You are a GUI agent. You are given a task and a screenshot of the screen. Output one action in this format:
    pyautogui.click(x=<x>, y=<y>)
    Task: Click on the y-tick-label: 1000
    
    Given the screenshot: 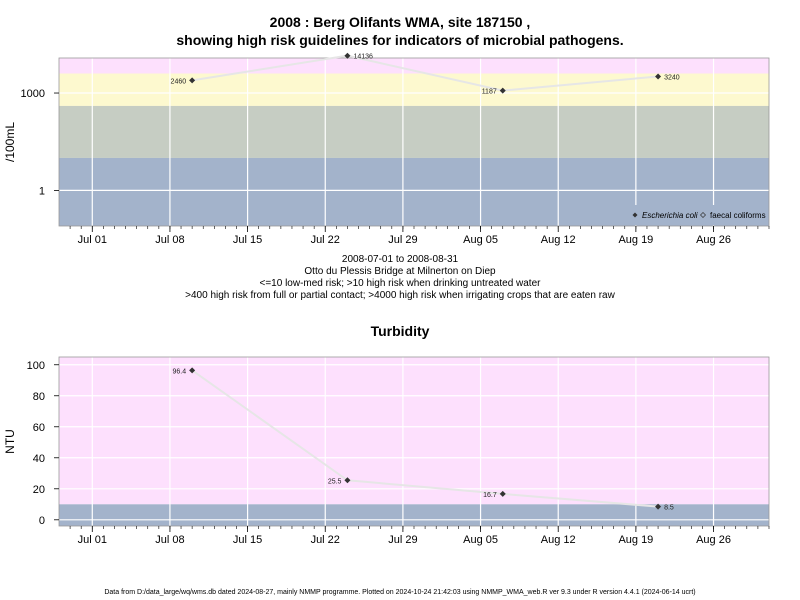 What is the action you would take?
    pyautogui.click(x=33, y=94)
    